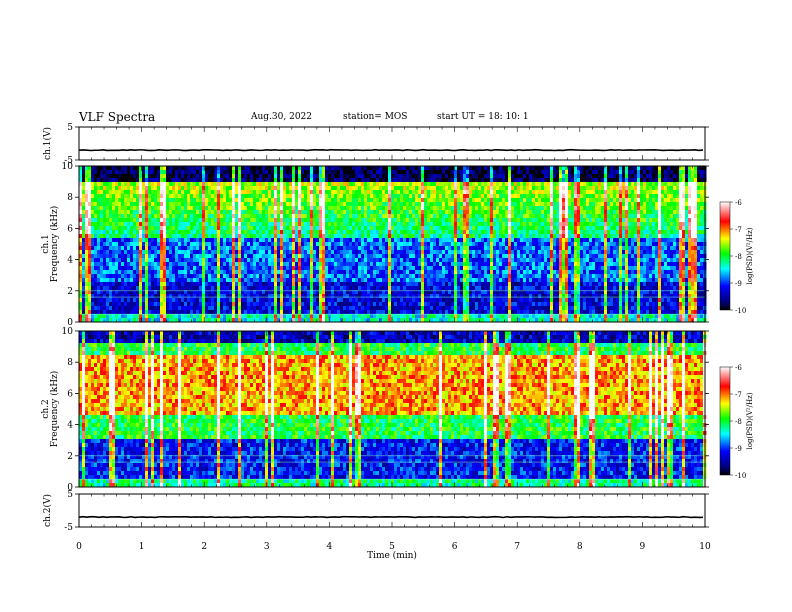  What do you see at coordinates (79, 547) in the screenshot?
I see `x-tick-label: 0` at bounding box center [79, 547].